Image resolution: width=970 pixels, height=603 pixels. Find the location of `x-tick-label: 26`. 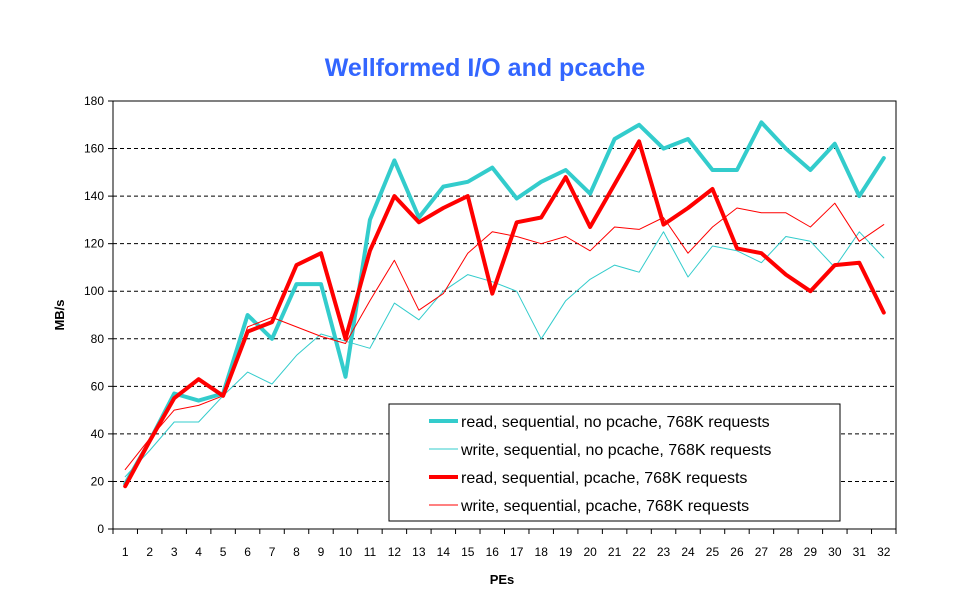

x-tick-label: 26 is located at coordinates (737, 552).